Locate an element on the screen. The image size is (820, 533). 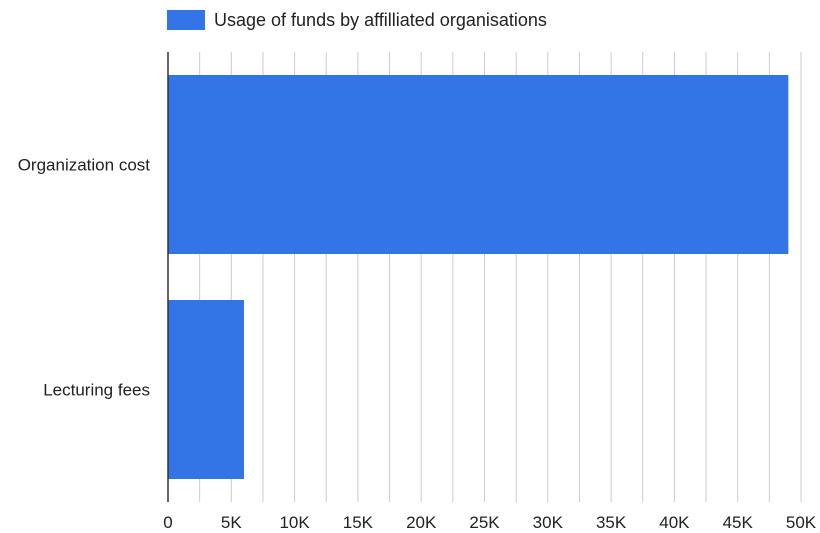
x-tick-label: 10K is located at coordinates (294, 522).